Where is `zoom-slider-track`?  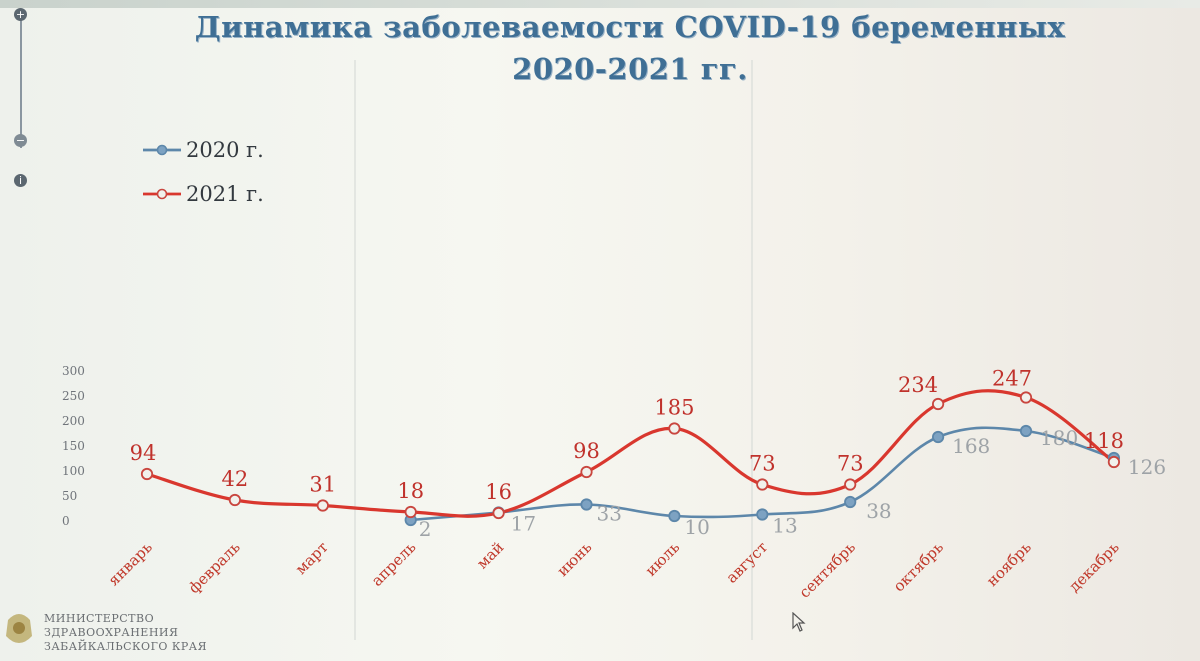 zoom-slider-track is located at coordinates (21, 84).